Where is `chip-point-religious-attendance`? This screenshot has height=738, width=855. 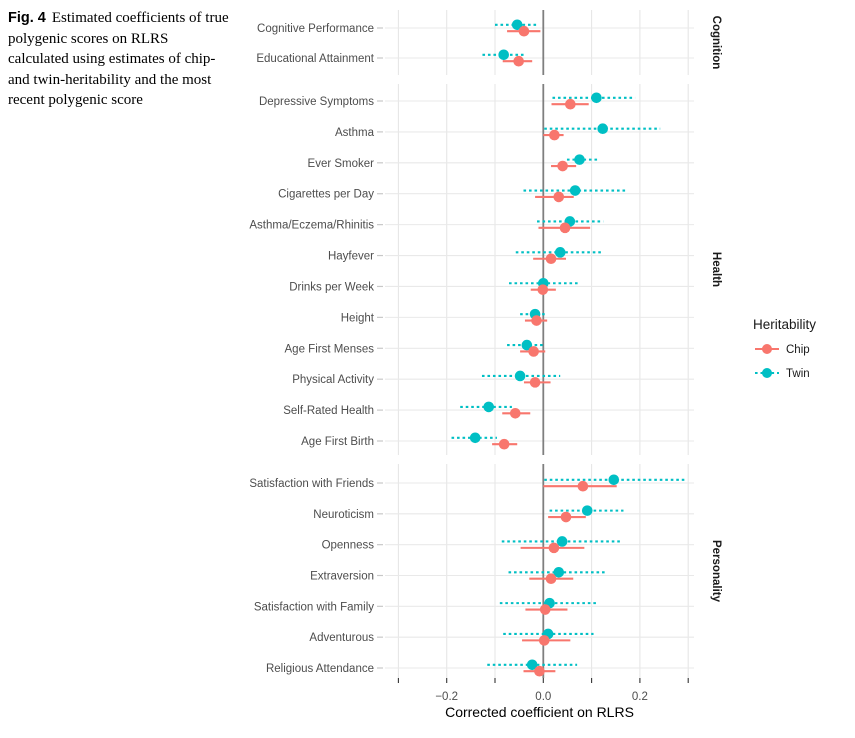 chip-point-religious-attendance is located at coordinates (539, 671).